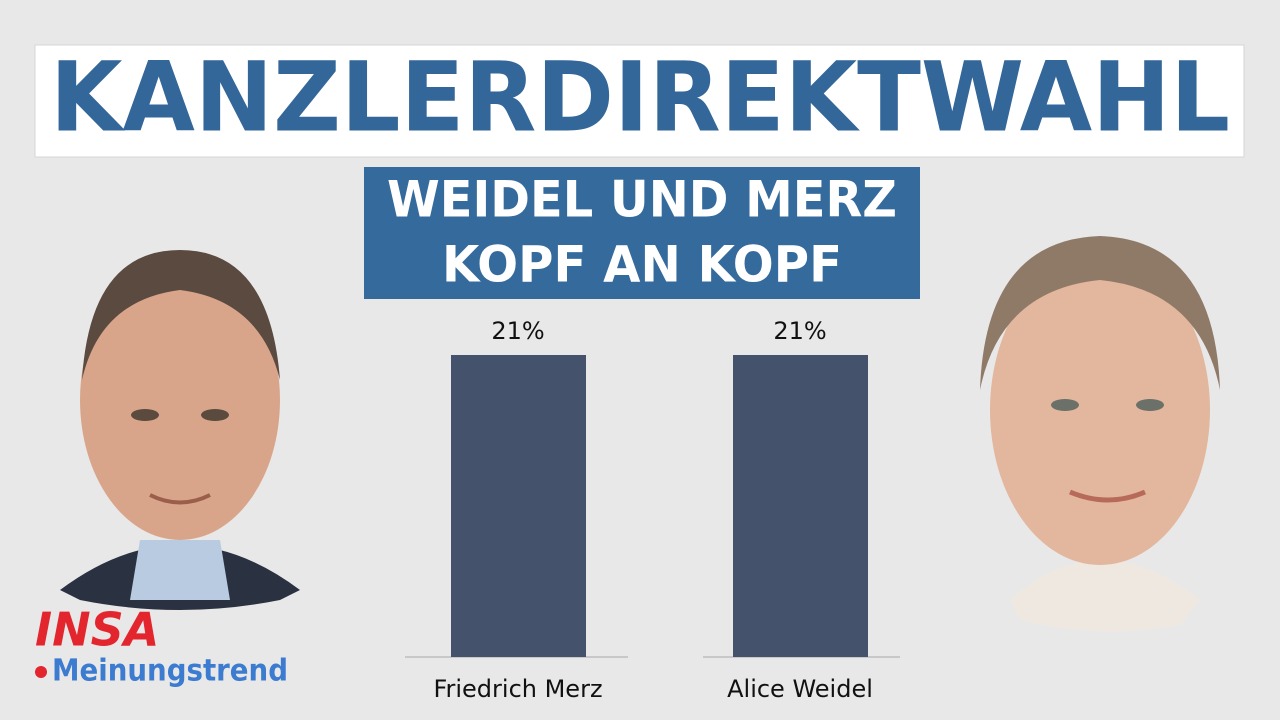 The height and width of the screenshot is (720, 1280). Describe the element at coordinates (517, 689) in the screenshot. I see `x-tick-label: Friedrich Merz` at that location.